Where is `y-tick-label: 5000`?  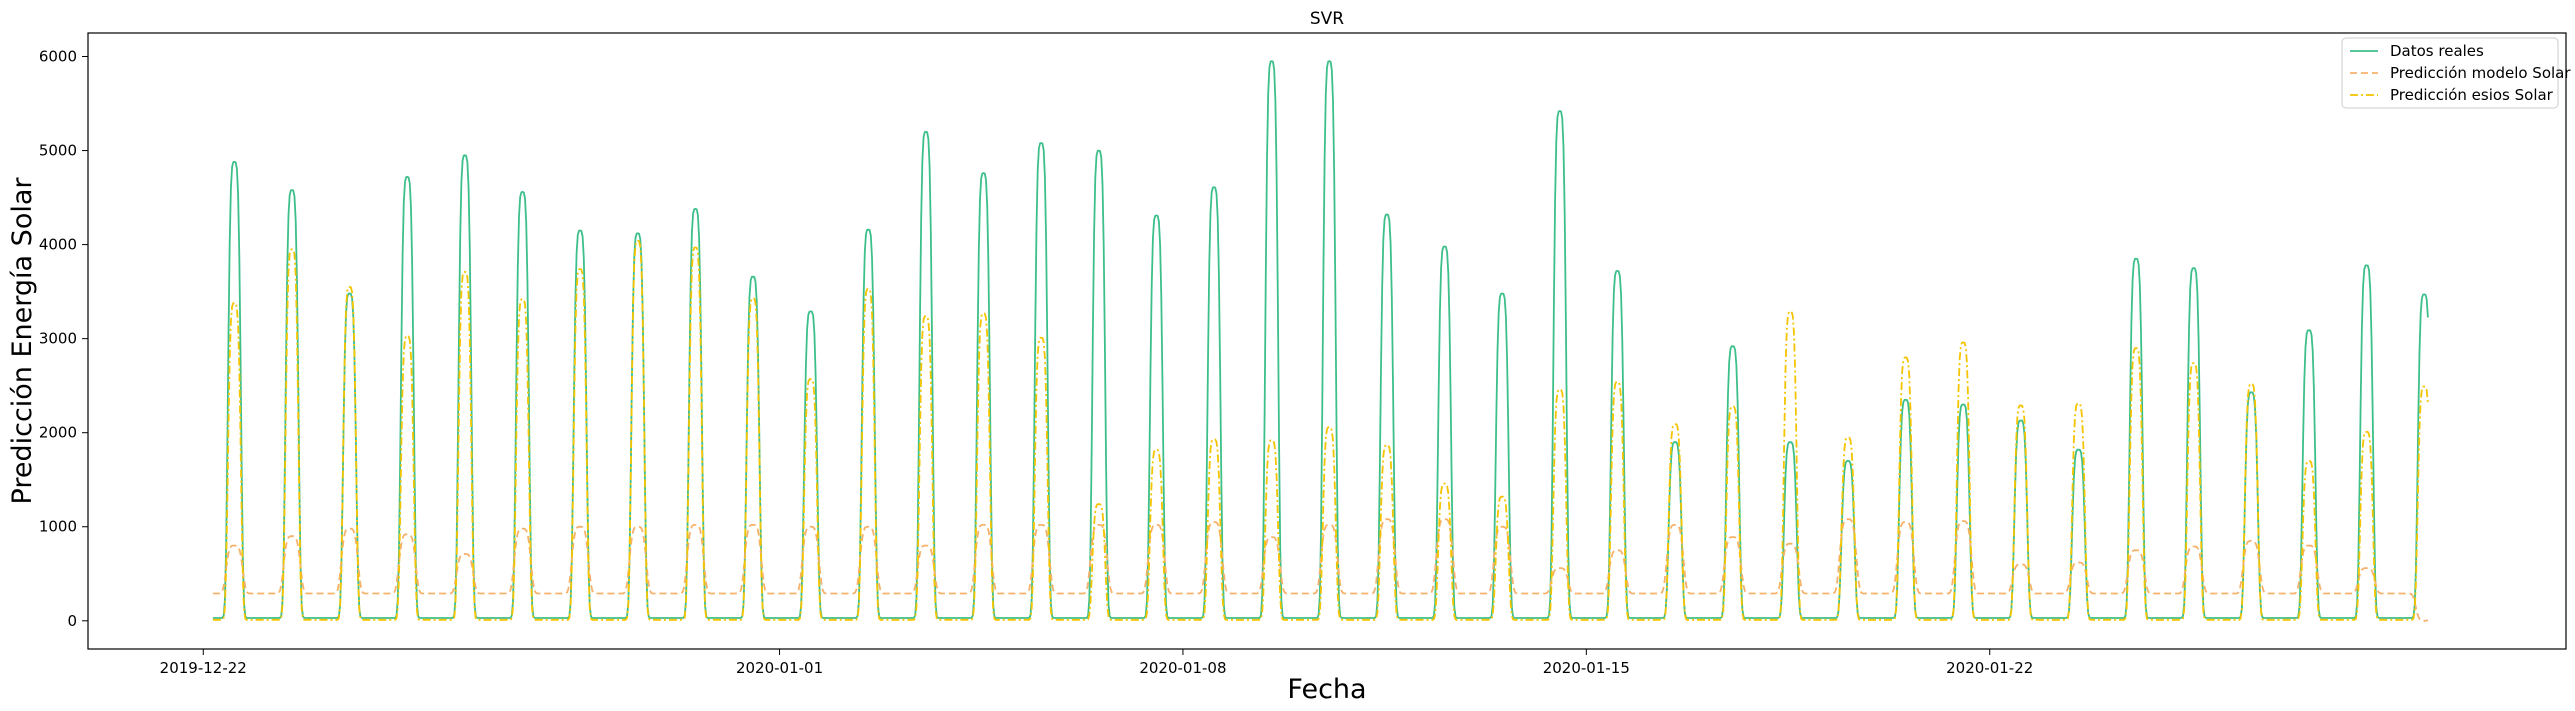
y-tick-label: 5000 is located at coordinates (58, 151).